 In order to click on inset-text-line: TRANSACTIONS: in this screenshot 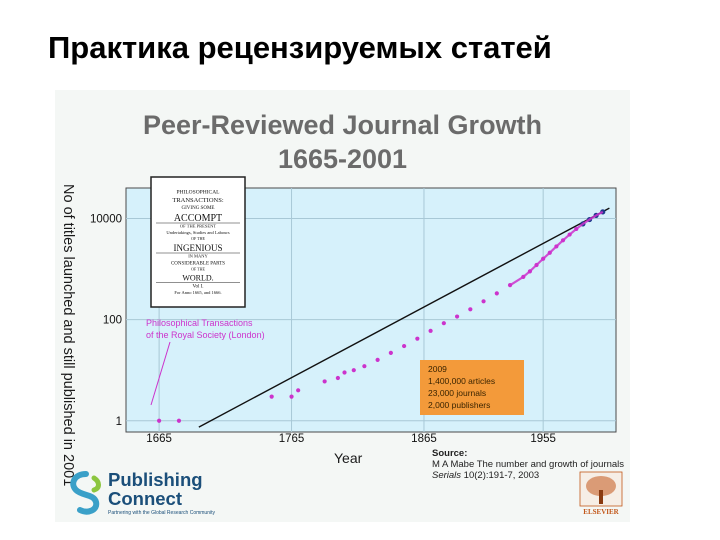, I will do `click(197, 200)`.